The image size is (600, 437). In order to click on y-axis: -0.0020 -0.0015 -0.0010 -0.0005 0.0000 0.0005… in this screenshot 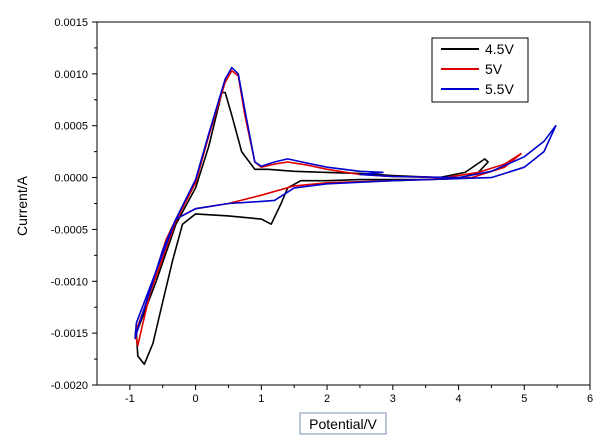, I will do `click(74, 204)`.